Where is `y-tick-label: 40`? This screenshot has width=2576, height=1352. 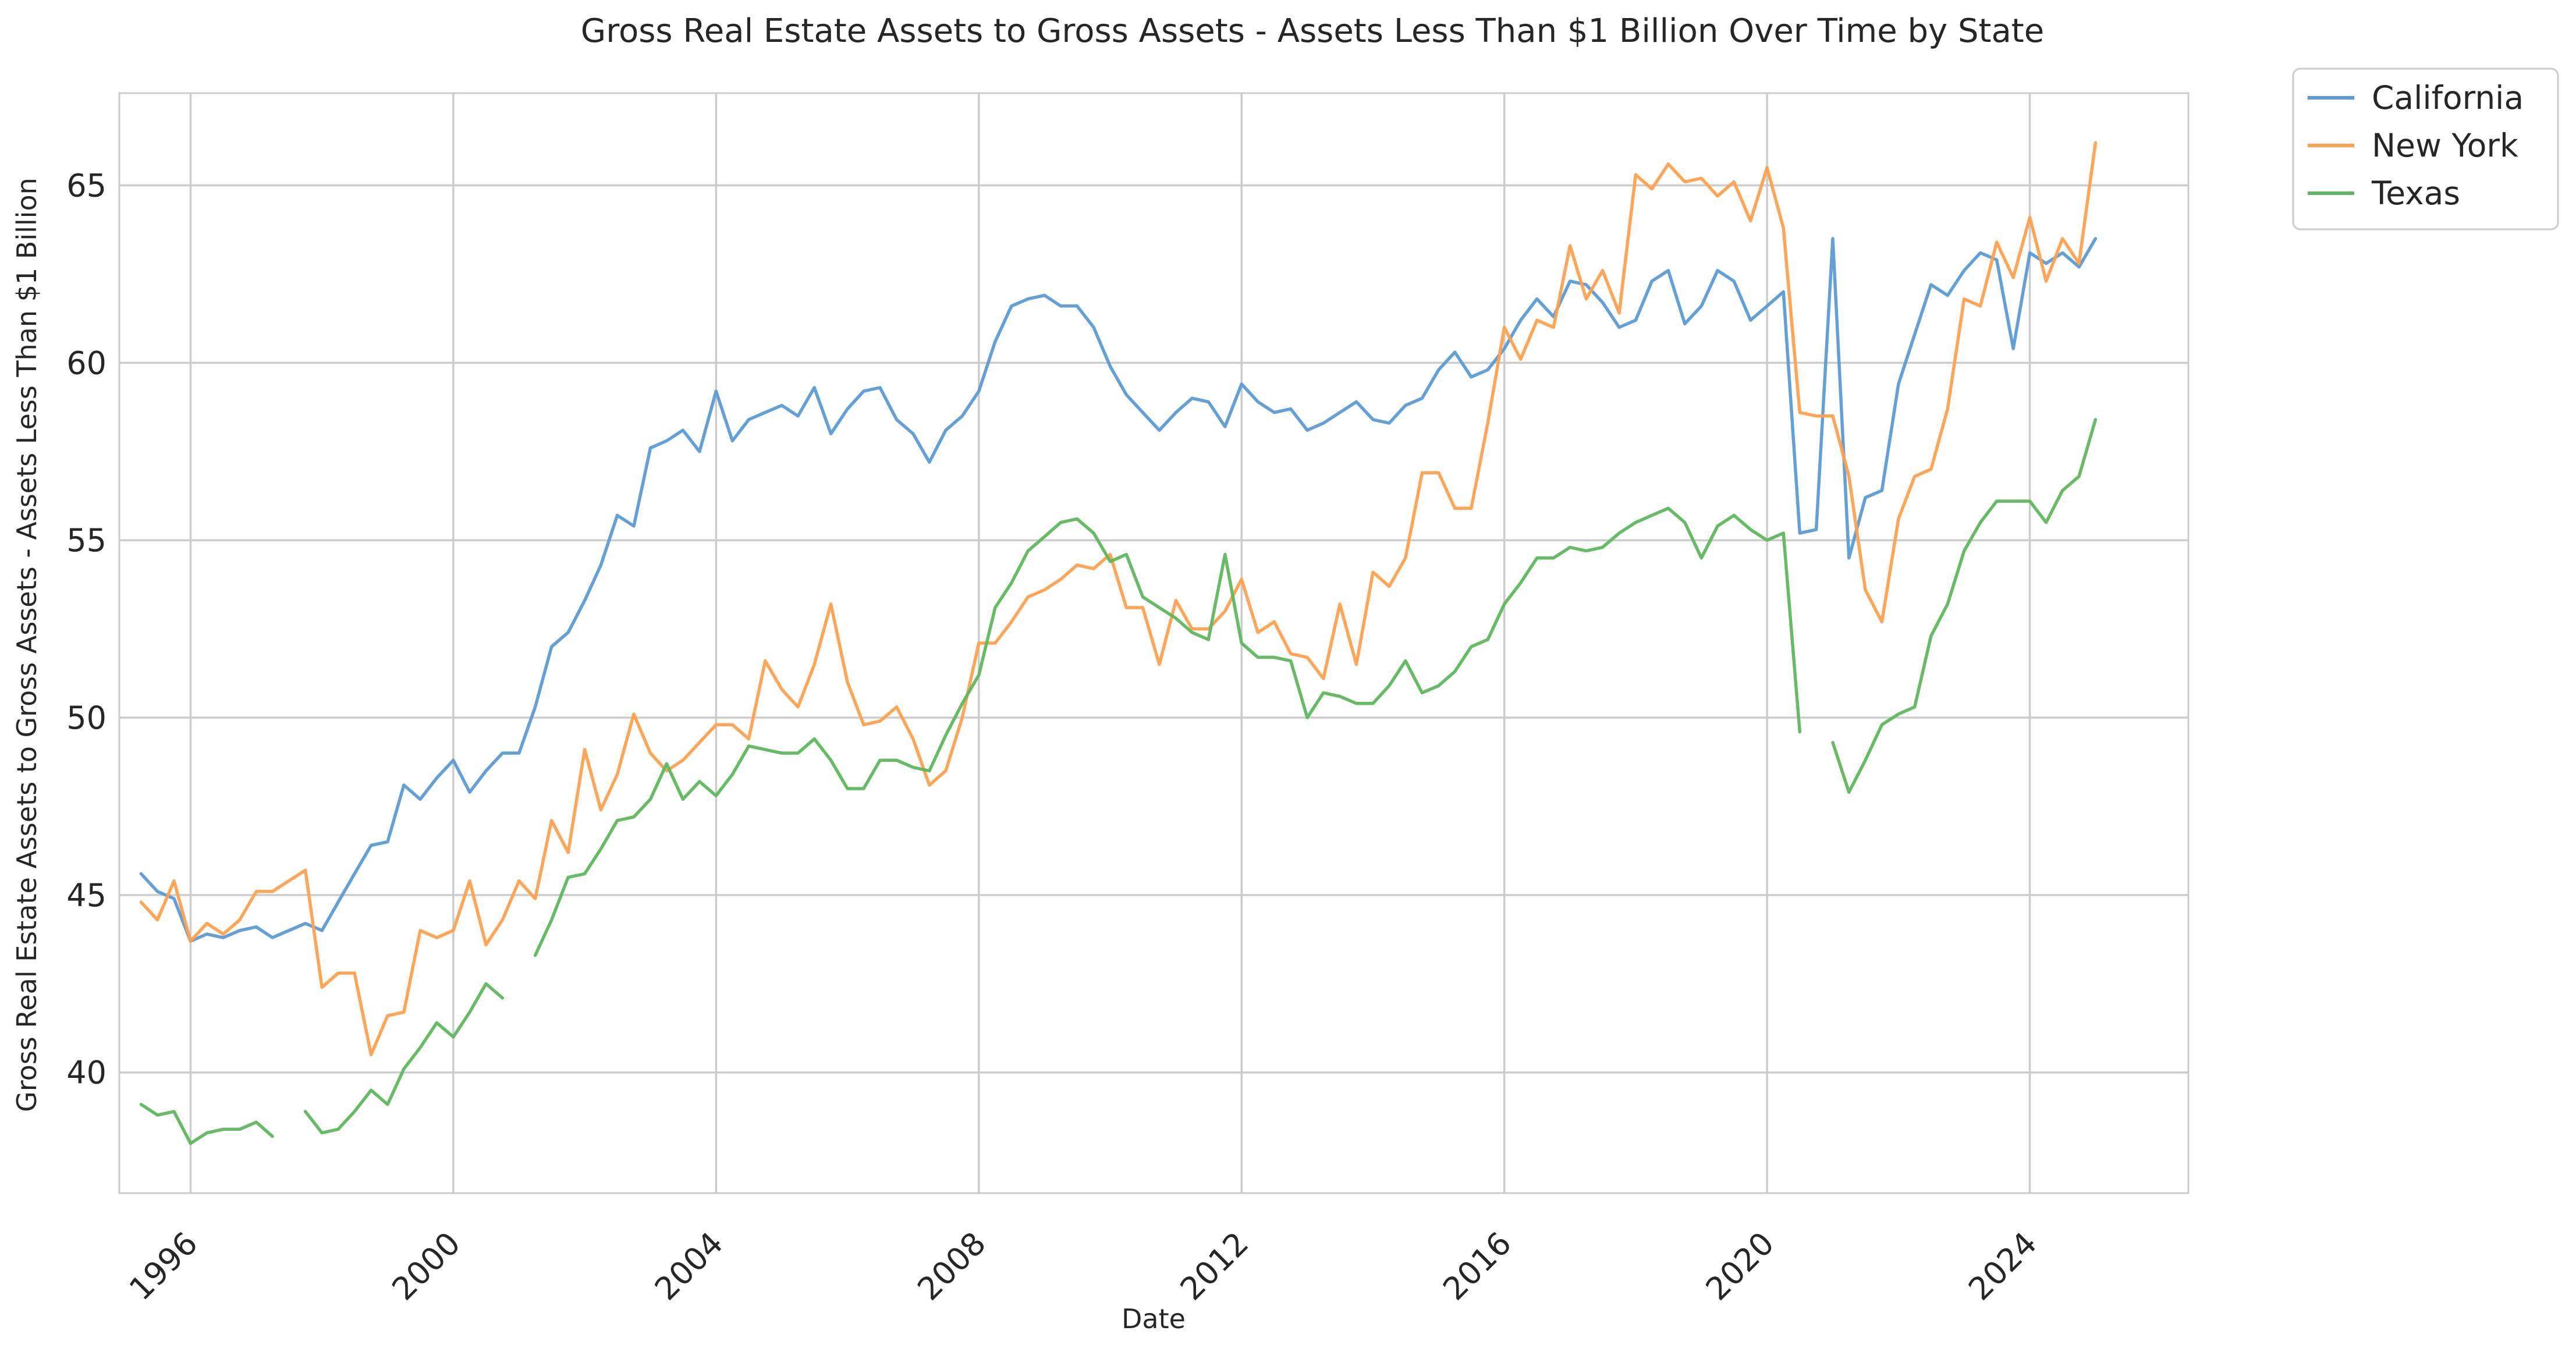 y-tick-label: 40 is located at coordinates (87, 1073).